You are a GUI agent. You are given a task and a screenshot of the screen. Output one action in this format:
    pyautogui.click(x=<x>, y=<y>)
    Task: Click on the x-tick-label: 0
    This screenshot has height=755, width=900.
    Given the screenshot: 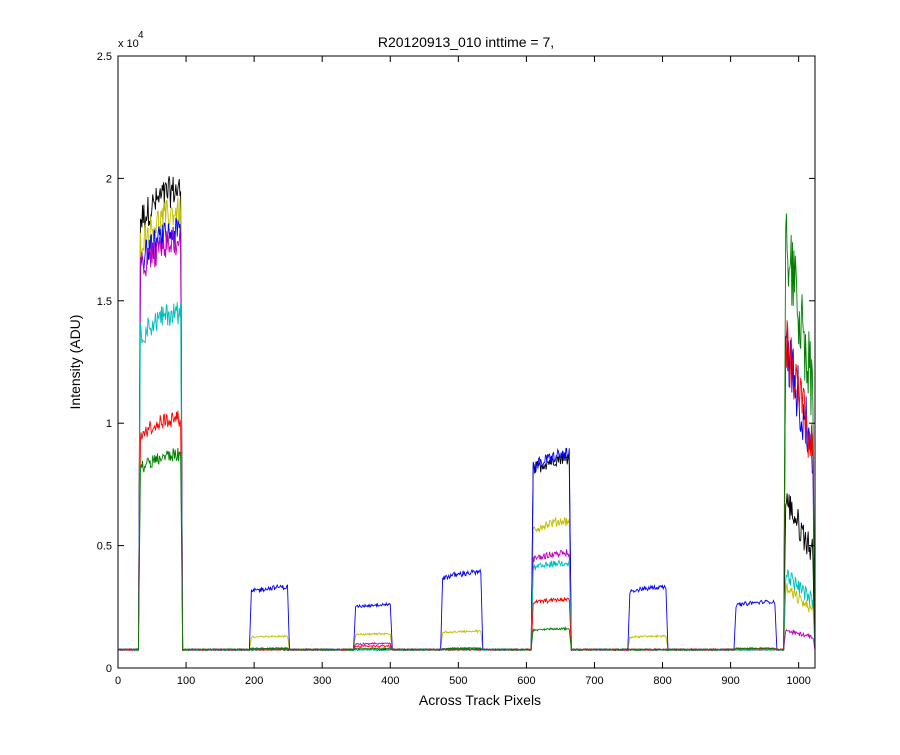 What is the action you would take?
    pyautogui.click(x=118, y=681)
    